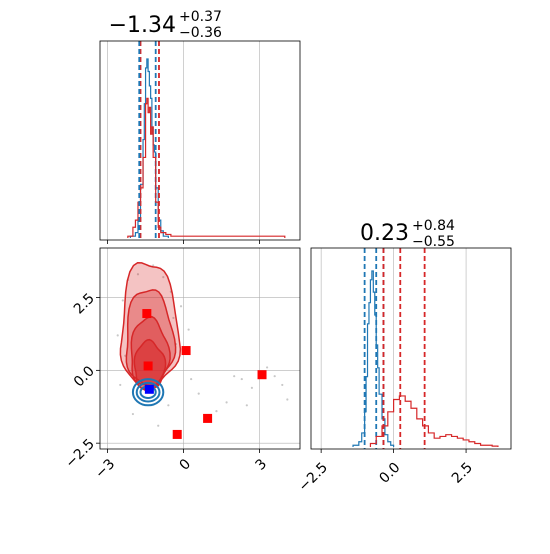 This screenshot has height=554, width=550. I want to click on y-tick-label-0: −2.5, so click(80, 453).